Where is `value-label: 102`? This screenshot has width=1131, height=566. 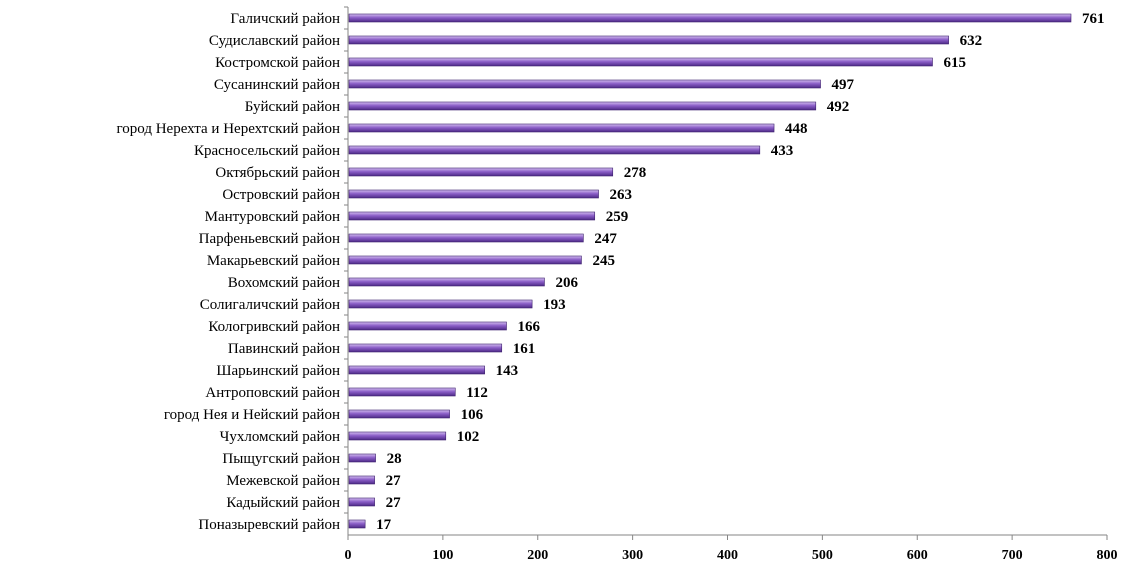
value-label: 102 is located at coordinates (468, 437).